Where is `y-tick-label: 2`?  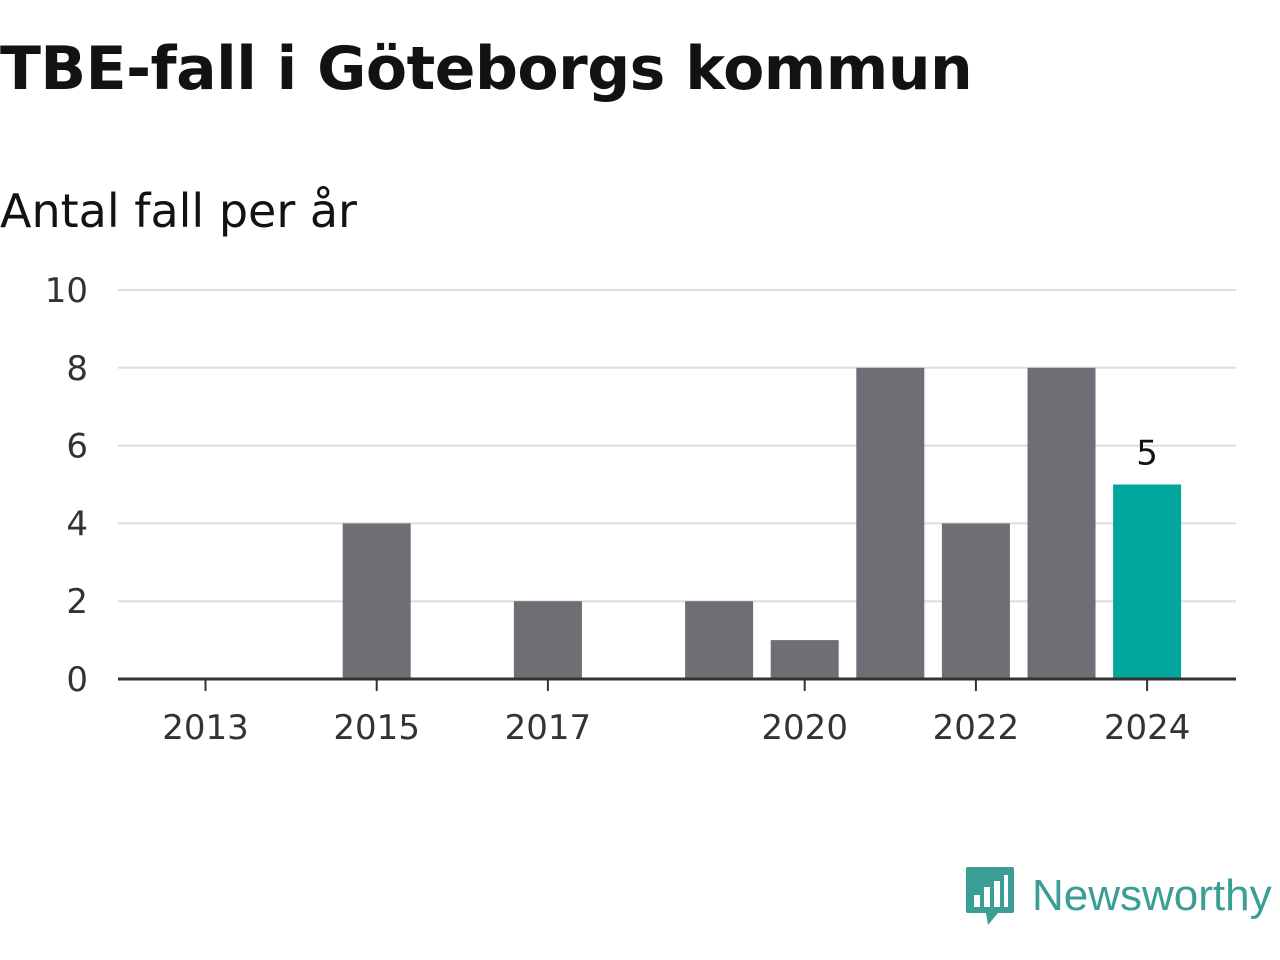
y-tick-label: 2 is located at coordinates (77, 602).